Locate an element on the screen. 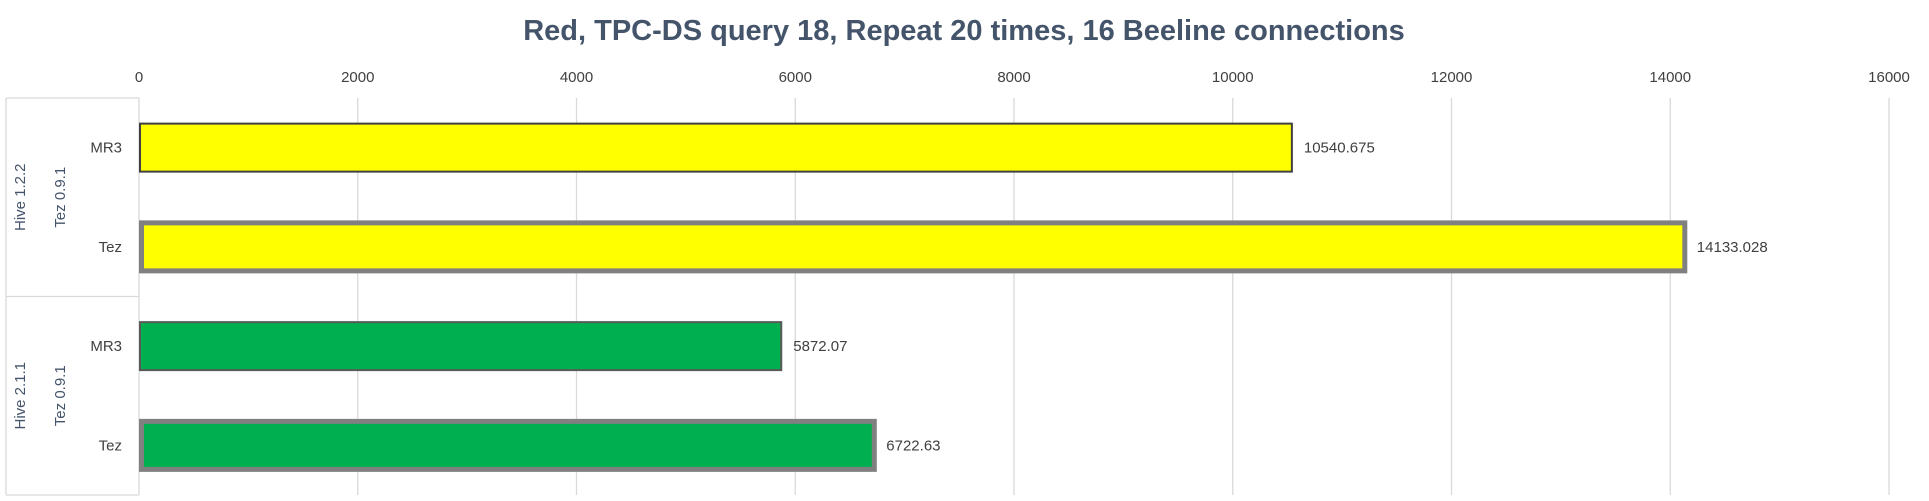 This screenshot has height=501, width=1929. group-label: Hive 2.1.1 is located at coordinates (20, 396).